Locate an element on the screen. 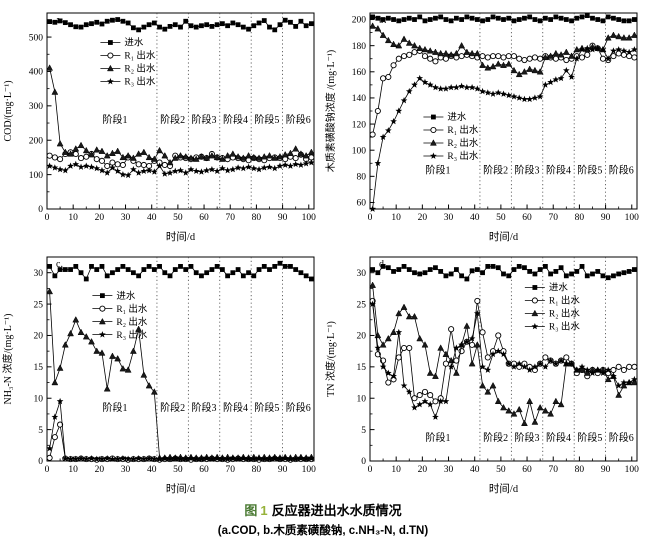 Image resolution: width=646 pixels, height=548 pixels. svg-text: 120 is located at coordinates (359, 125).